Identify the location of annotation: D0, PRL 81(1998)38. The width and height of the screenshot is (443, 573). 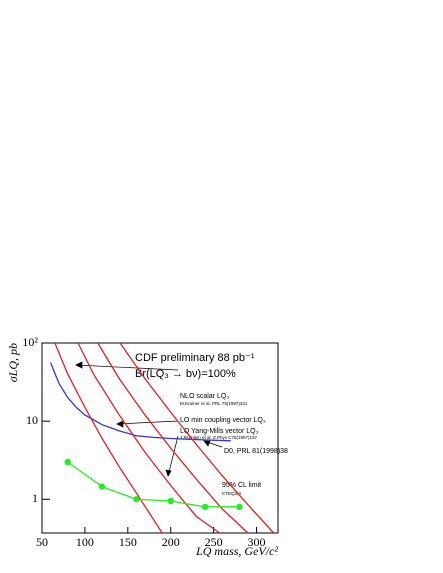
(256, 451).